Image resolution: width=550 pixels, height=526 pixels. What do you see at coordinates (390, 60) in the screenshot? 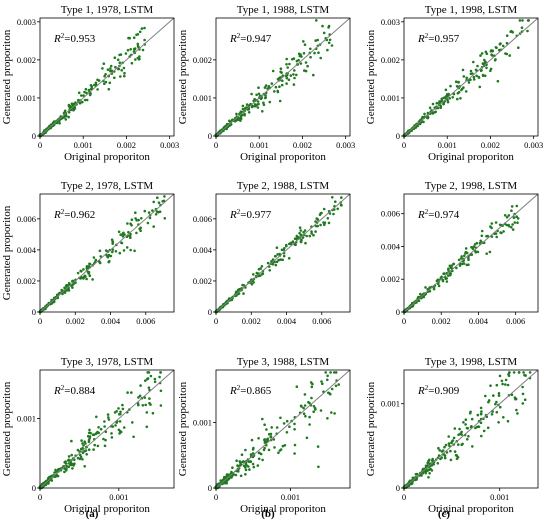
I see `y-tick-label: 0.002` at bounding box center [390, 60].